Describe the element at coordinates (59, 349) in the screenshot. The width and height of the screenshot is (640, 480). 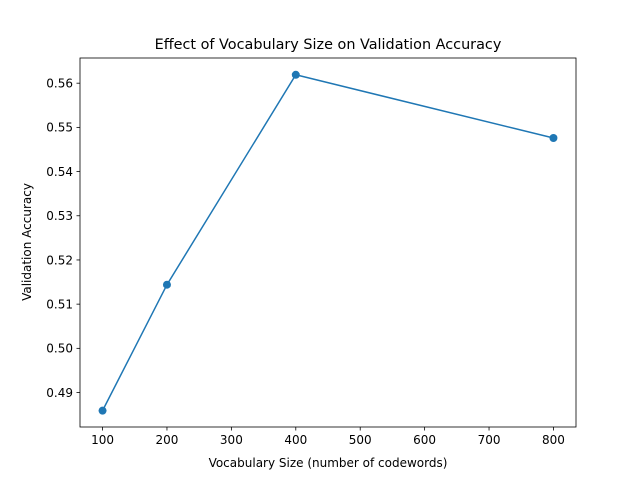
I see `y-tick-label: 0.50` at that location.